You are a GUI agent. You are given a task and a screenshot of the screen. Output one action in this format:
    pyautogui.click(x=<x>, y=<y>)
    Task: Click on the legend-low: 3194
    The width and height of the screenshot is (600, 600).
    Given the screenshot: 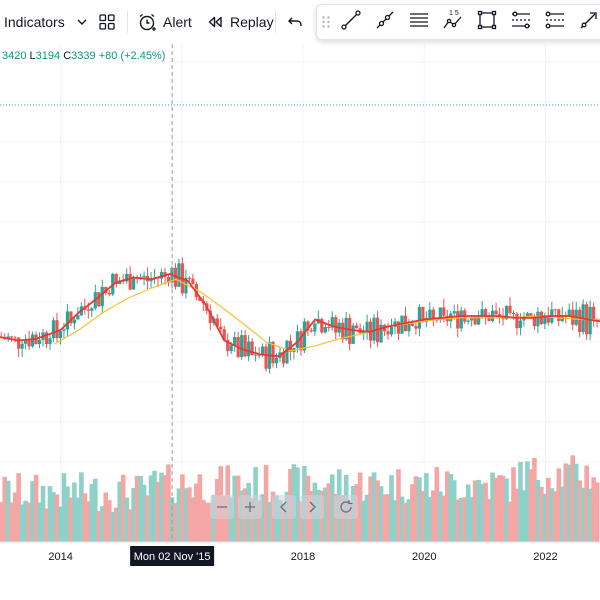 What is the action you would take?
    pyautogui.click(x=48, y=56)
    